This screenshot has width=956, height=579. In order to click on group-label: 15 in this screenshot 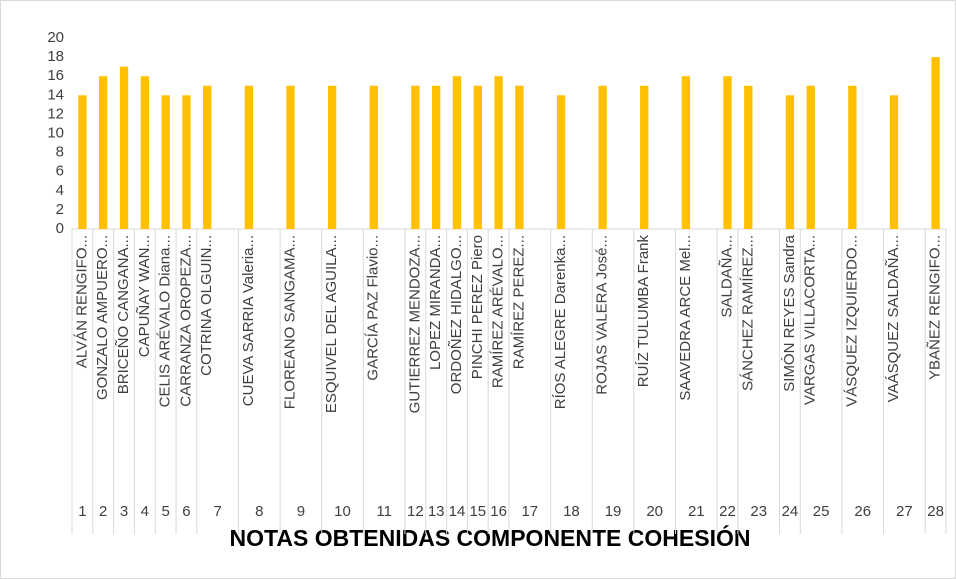, I will do `click(477, 511)`.